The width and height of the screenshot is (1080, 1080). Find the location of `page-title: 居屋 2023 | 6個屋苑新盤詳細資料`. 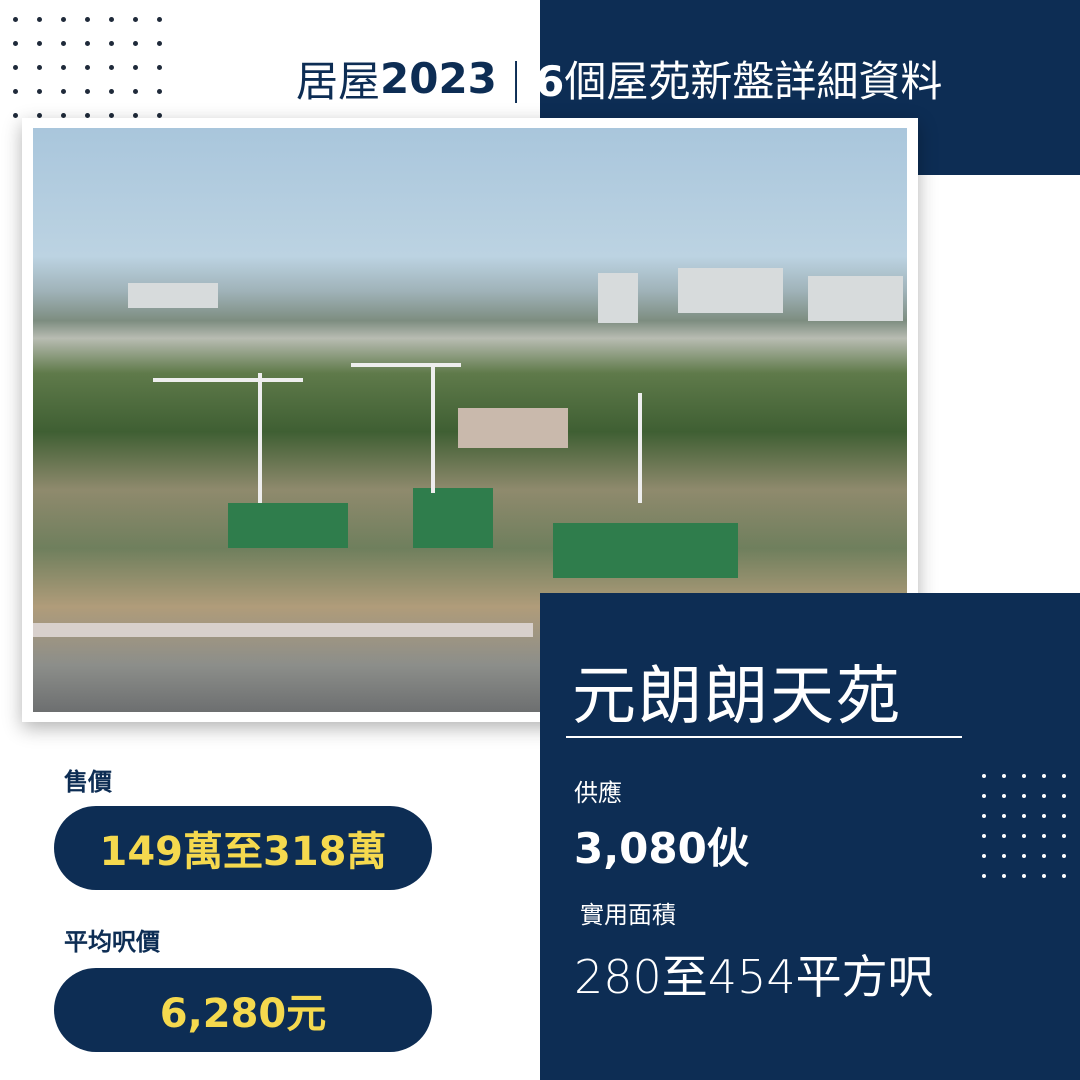

page-title: 居屋 2023 | 6個屋苑新盤詳細資料 is located at coordinates (619, 78).